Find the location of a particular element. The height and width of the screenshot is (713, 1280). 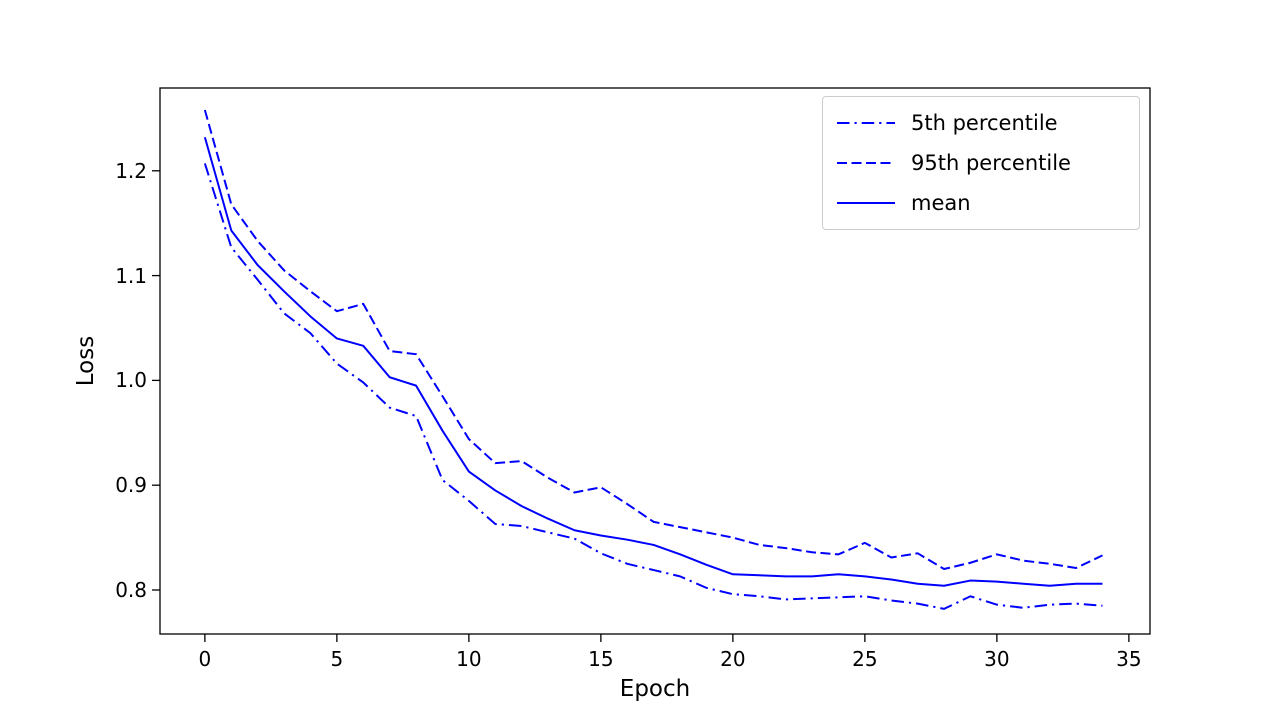

y-axis-label: Loss is located at coordinates (86, 361).